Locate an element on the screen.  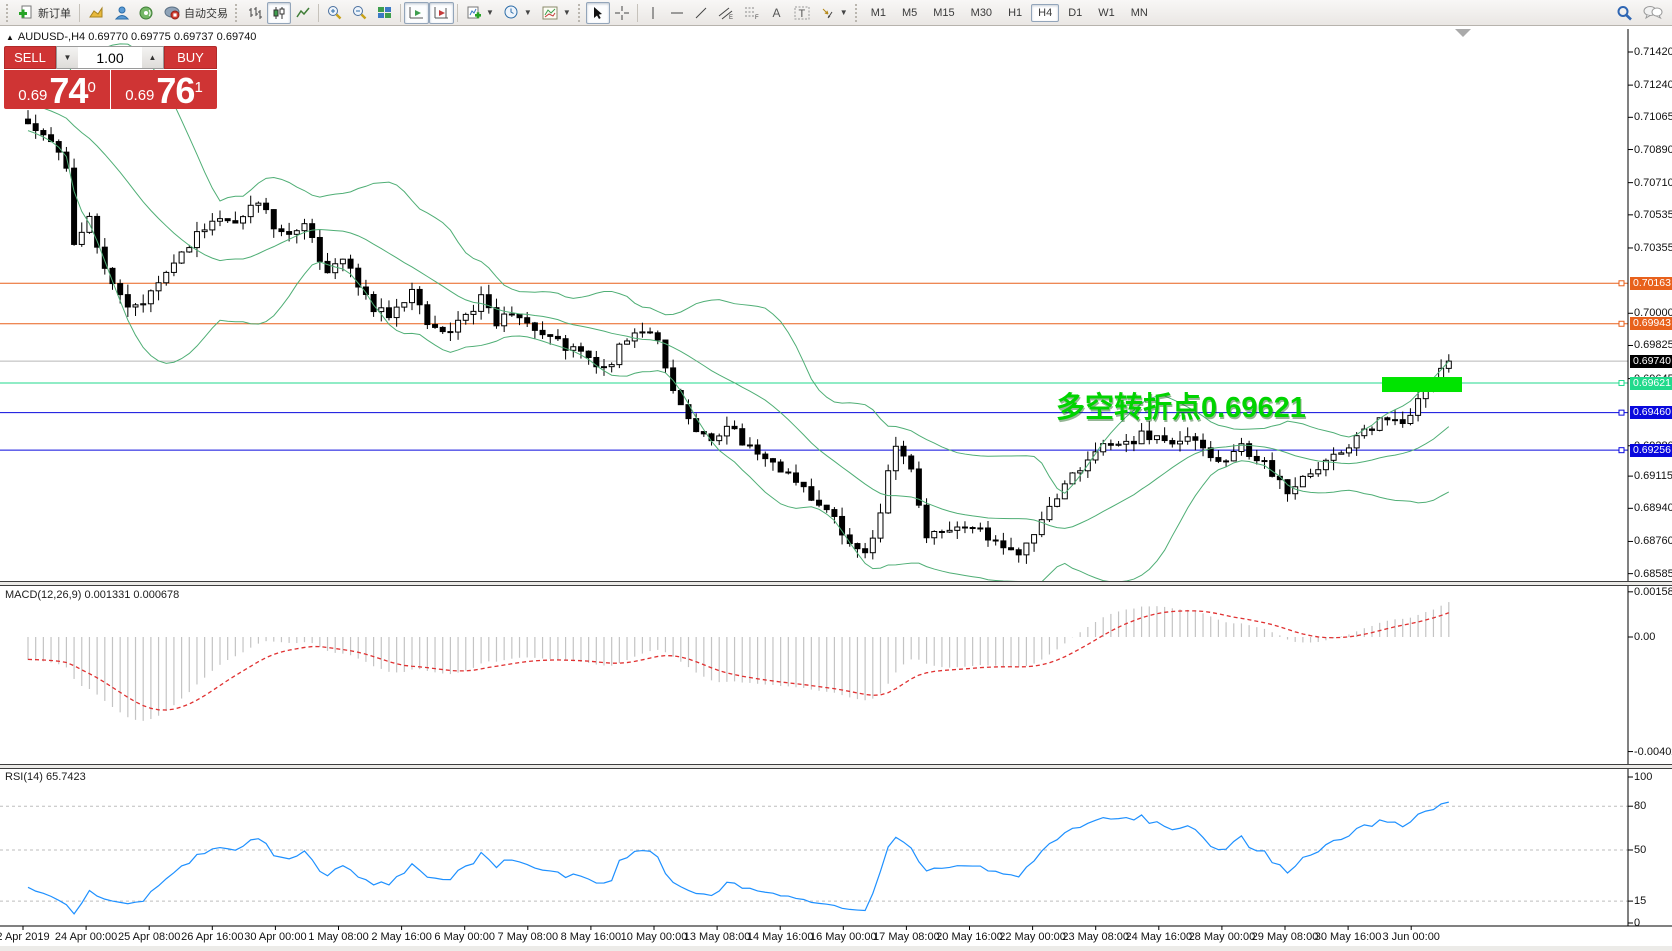
hline-price-tag: 0.69943 is located at coordinates (1651, 324).